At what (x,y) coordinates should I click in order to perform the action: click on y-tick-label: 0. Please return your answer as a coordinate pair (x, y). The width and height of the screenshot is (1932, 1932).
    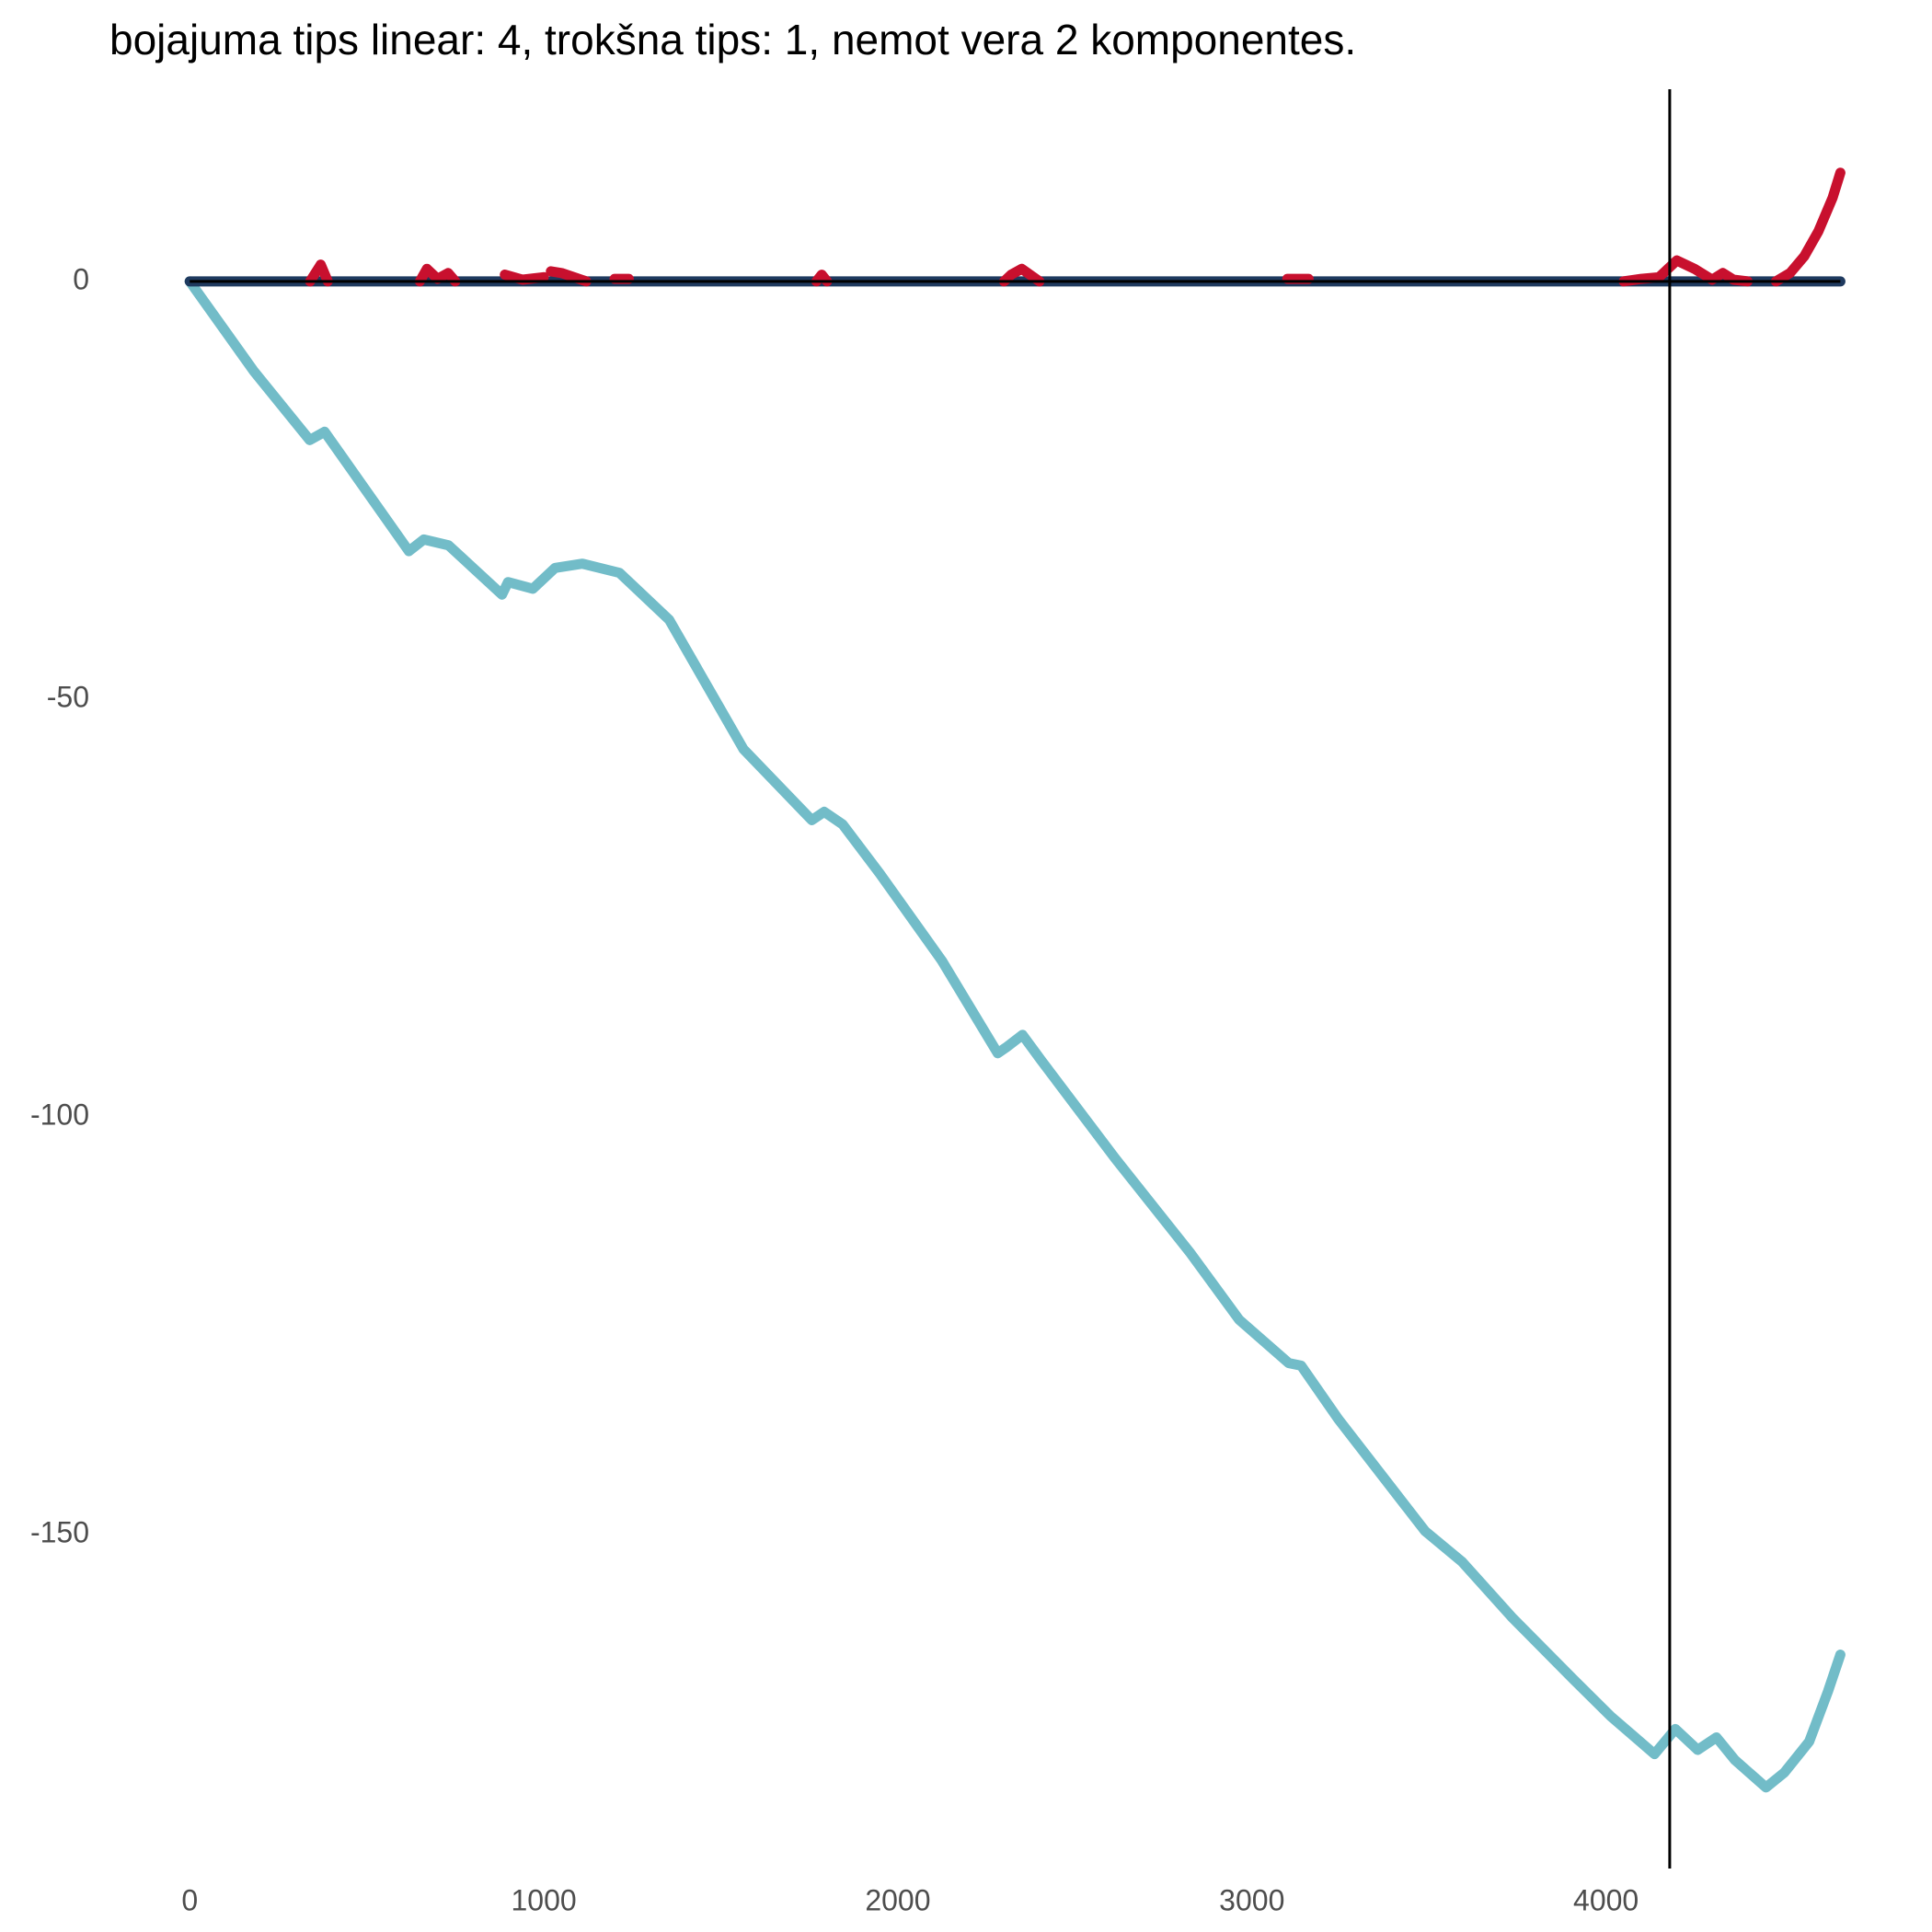
    Looking at the image, I should click on (81, 278).